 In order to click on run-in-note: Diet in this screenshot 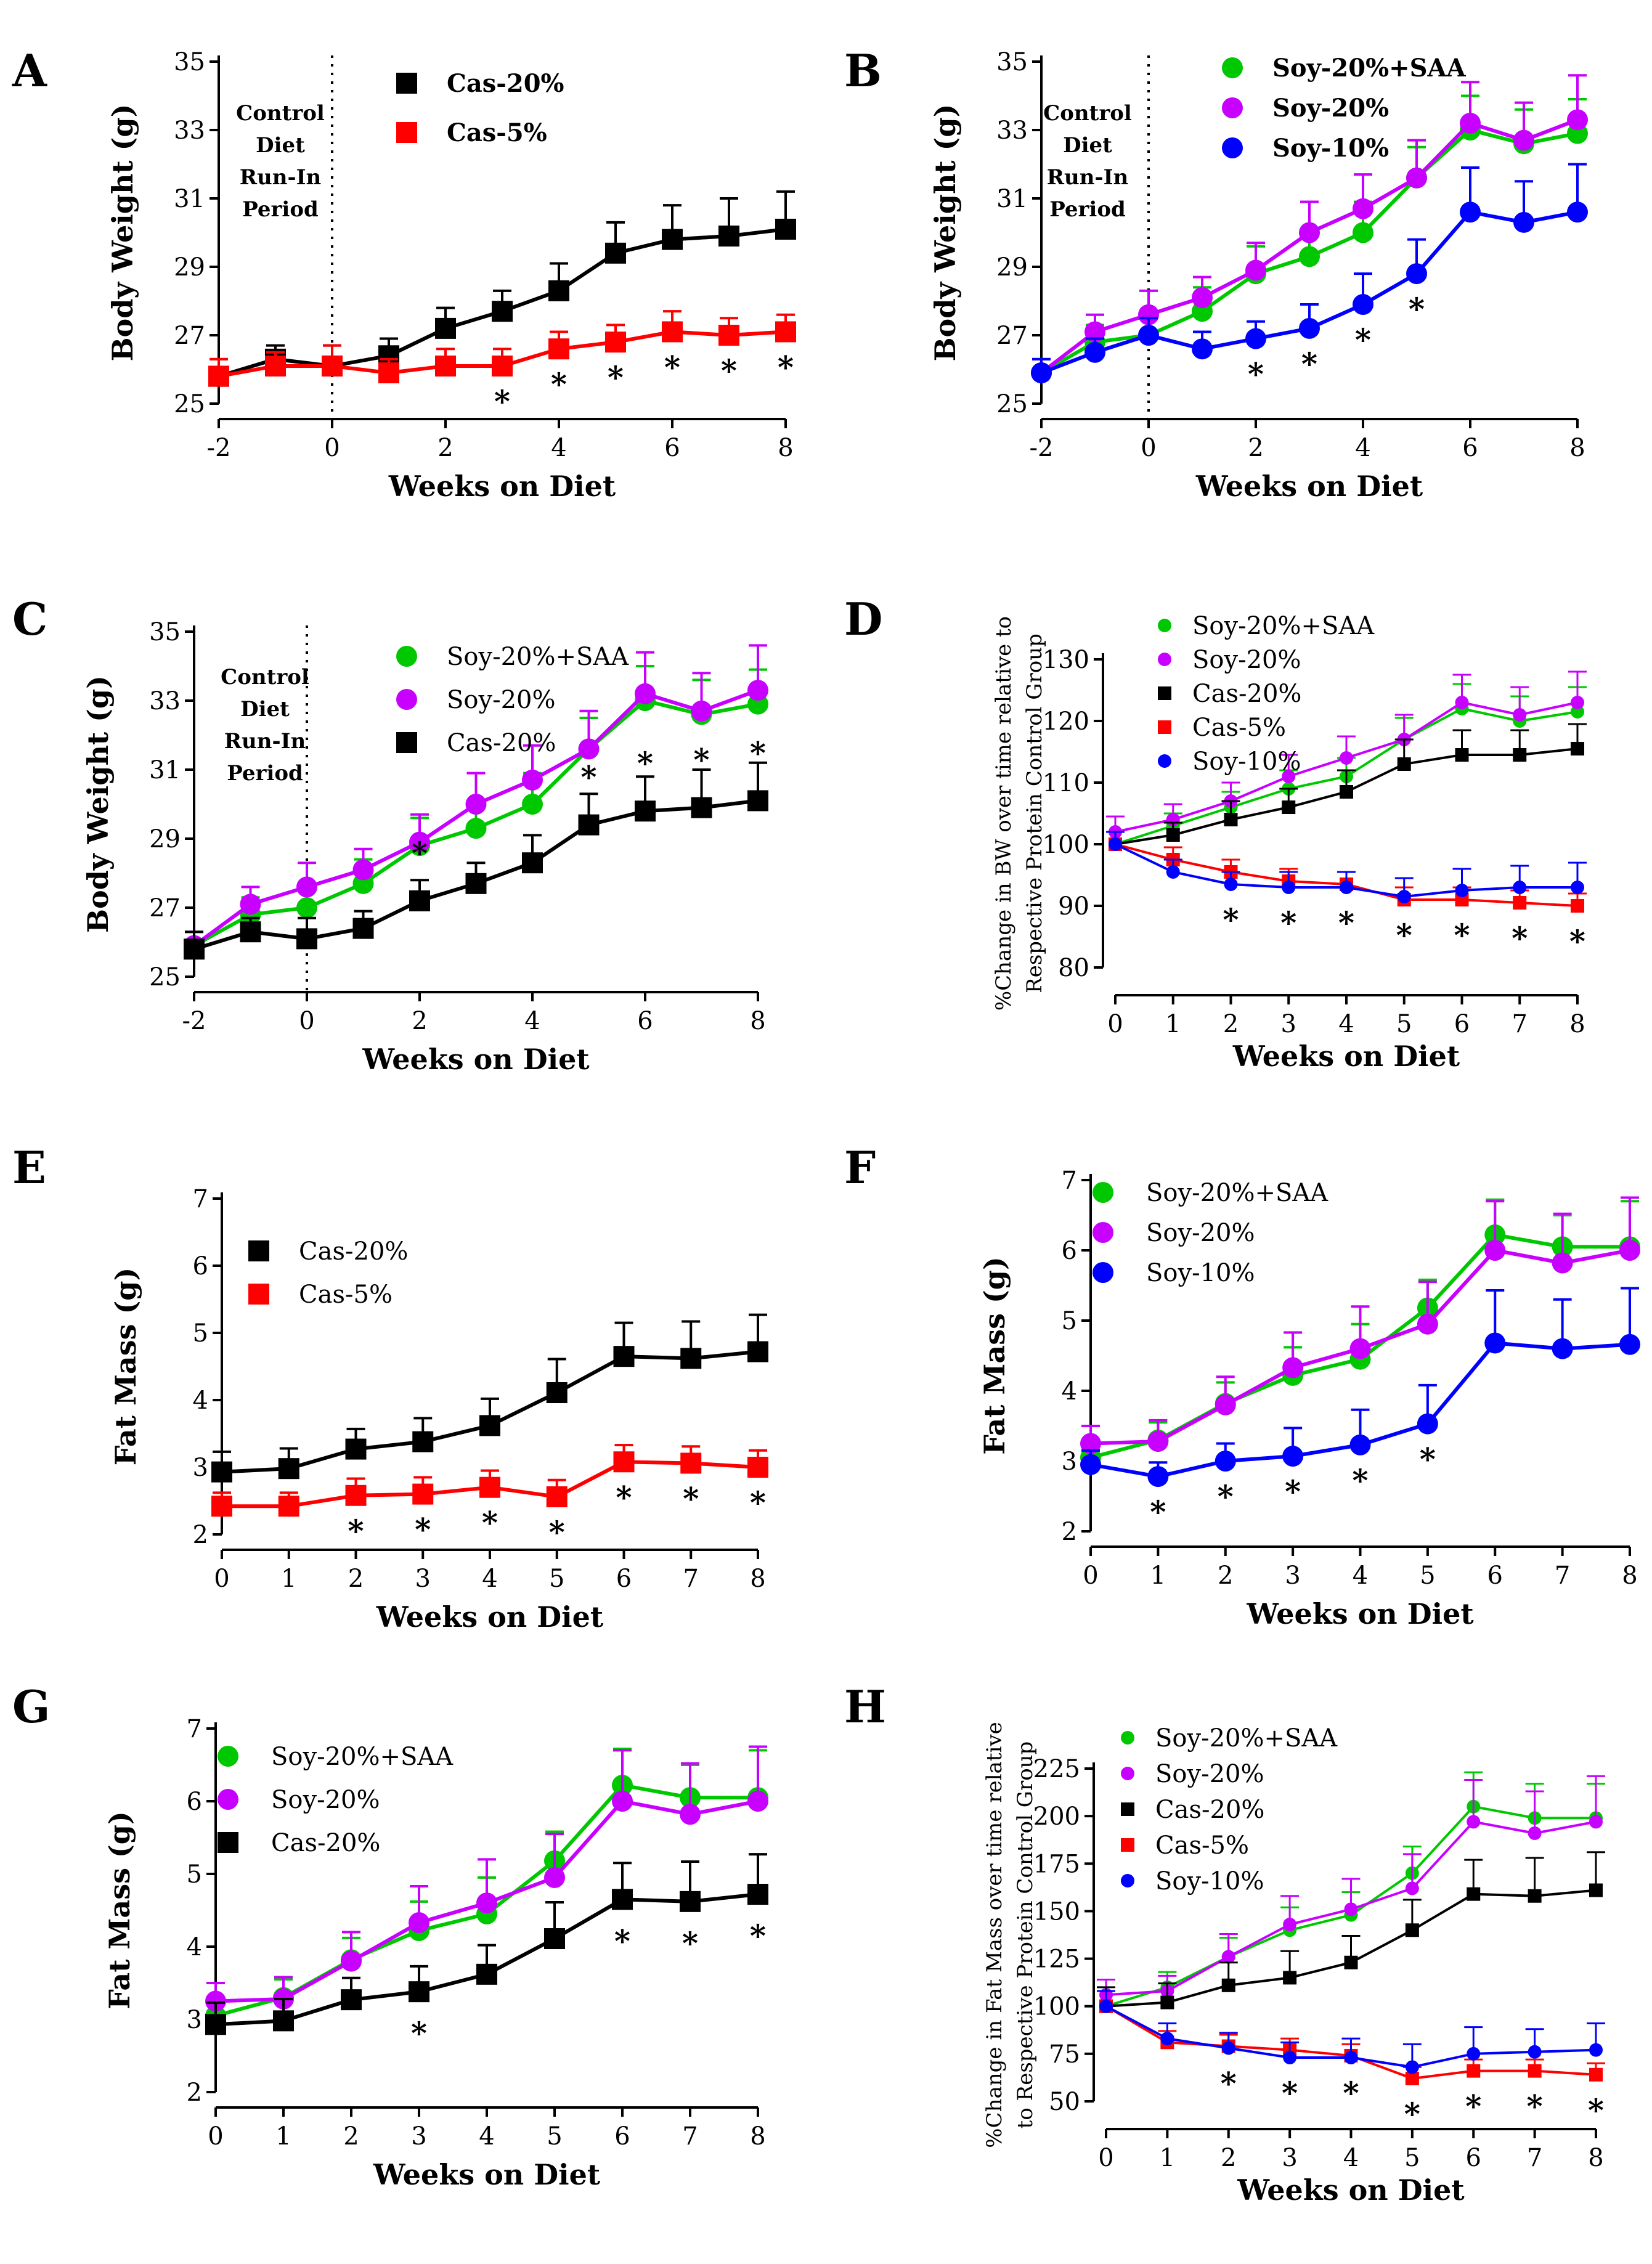, I will do `click(280, 145)`.